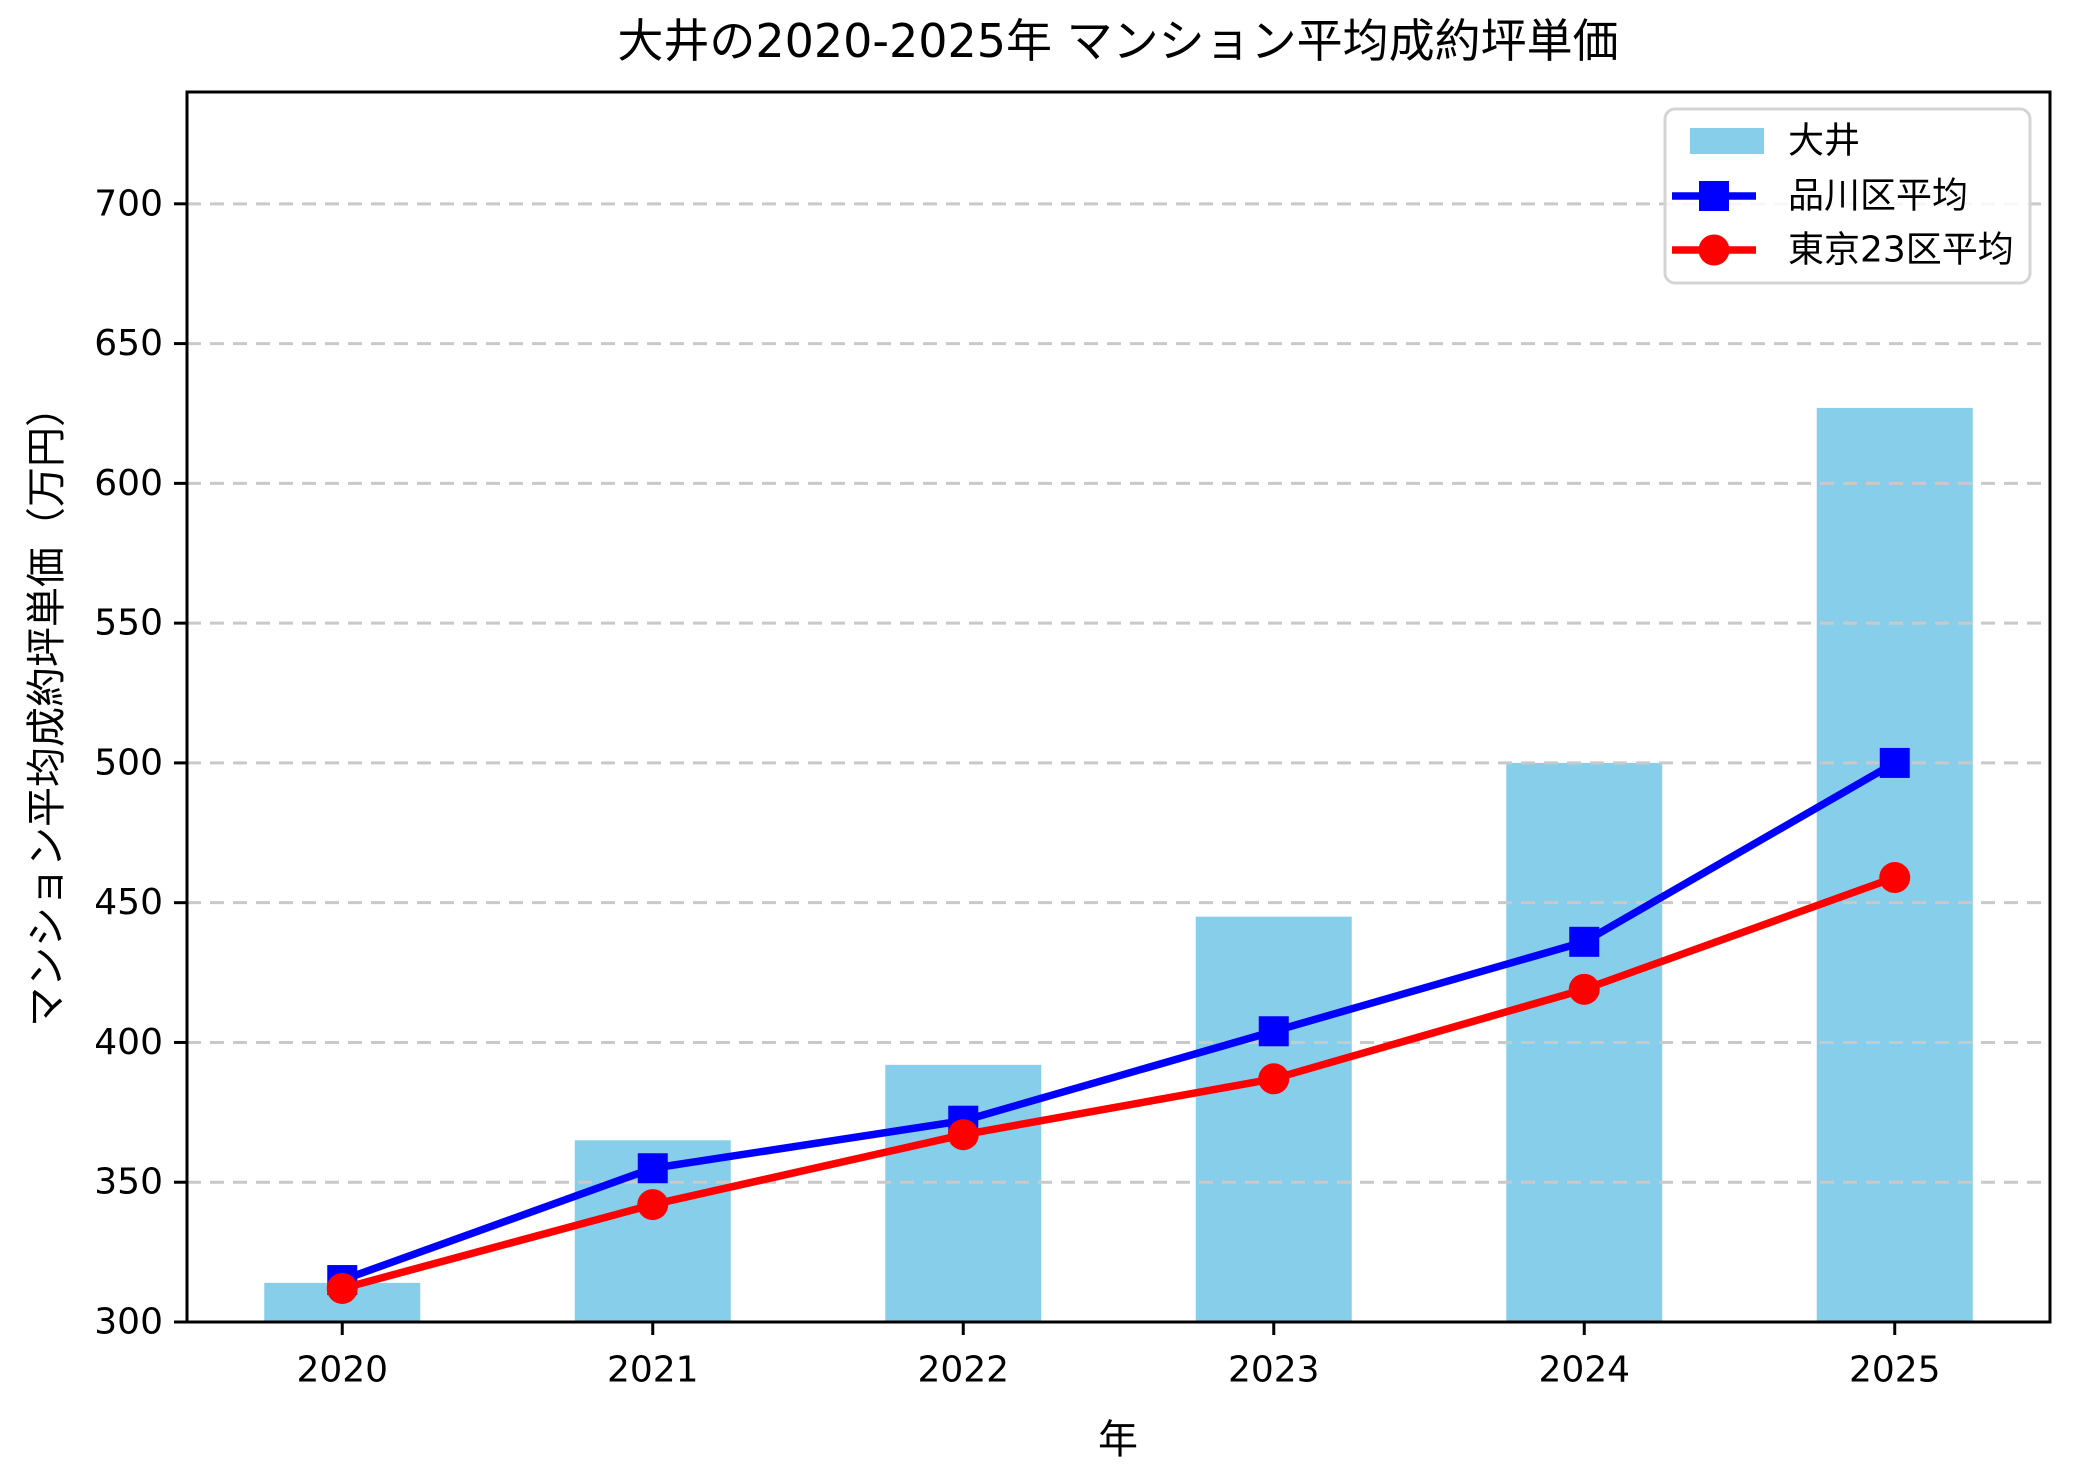 The width and height of the screenshot is (2079, 1474). Describe the element at coordinates (1901, 250) in the screenshot. I see `legend-label-2: 東京23区平均` at that location.